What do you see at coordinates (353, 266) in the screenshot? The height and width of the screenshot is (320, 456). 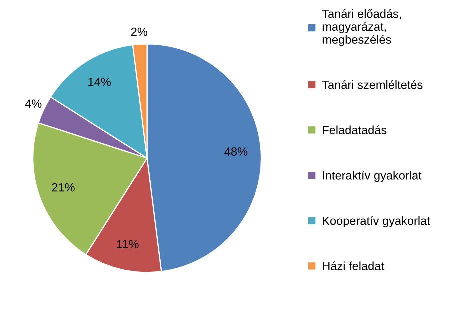 I see `legend-label: Házi feladat` at bounding box center [353, 266].